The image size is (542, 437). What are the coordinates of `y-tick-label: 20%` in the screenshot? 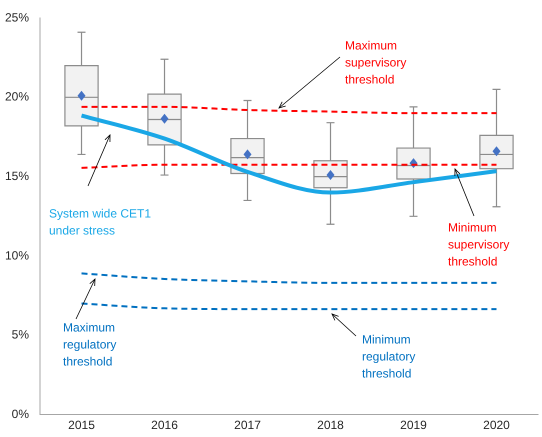 It's located at (17, 97).